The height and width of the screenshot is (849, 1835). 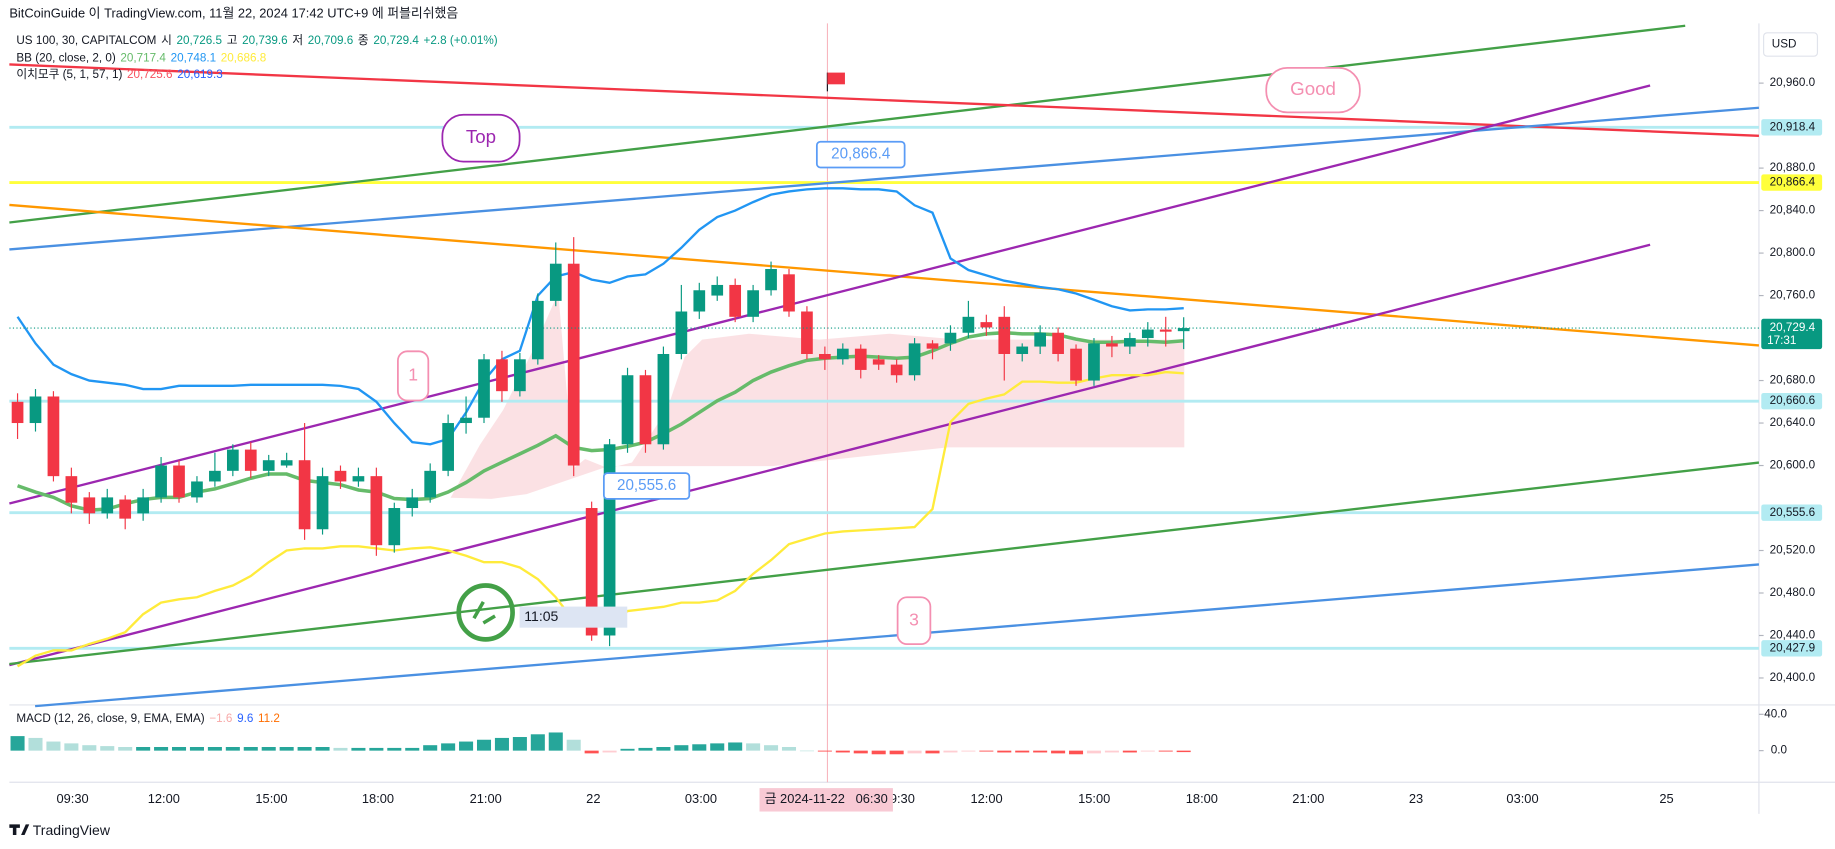 What do you see at coordinates (166, 40) in the screenshot?
I see `legend-item: 시` at bounding box center [166, 40].